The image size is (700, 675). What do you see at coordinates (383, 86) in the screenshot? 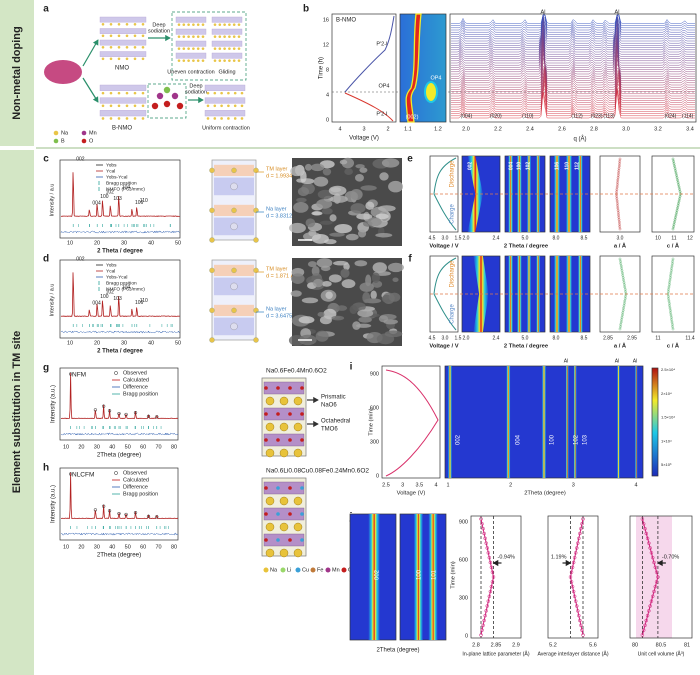
I see `label: OP4` at bounding box center [383, 86].